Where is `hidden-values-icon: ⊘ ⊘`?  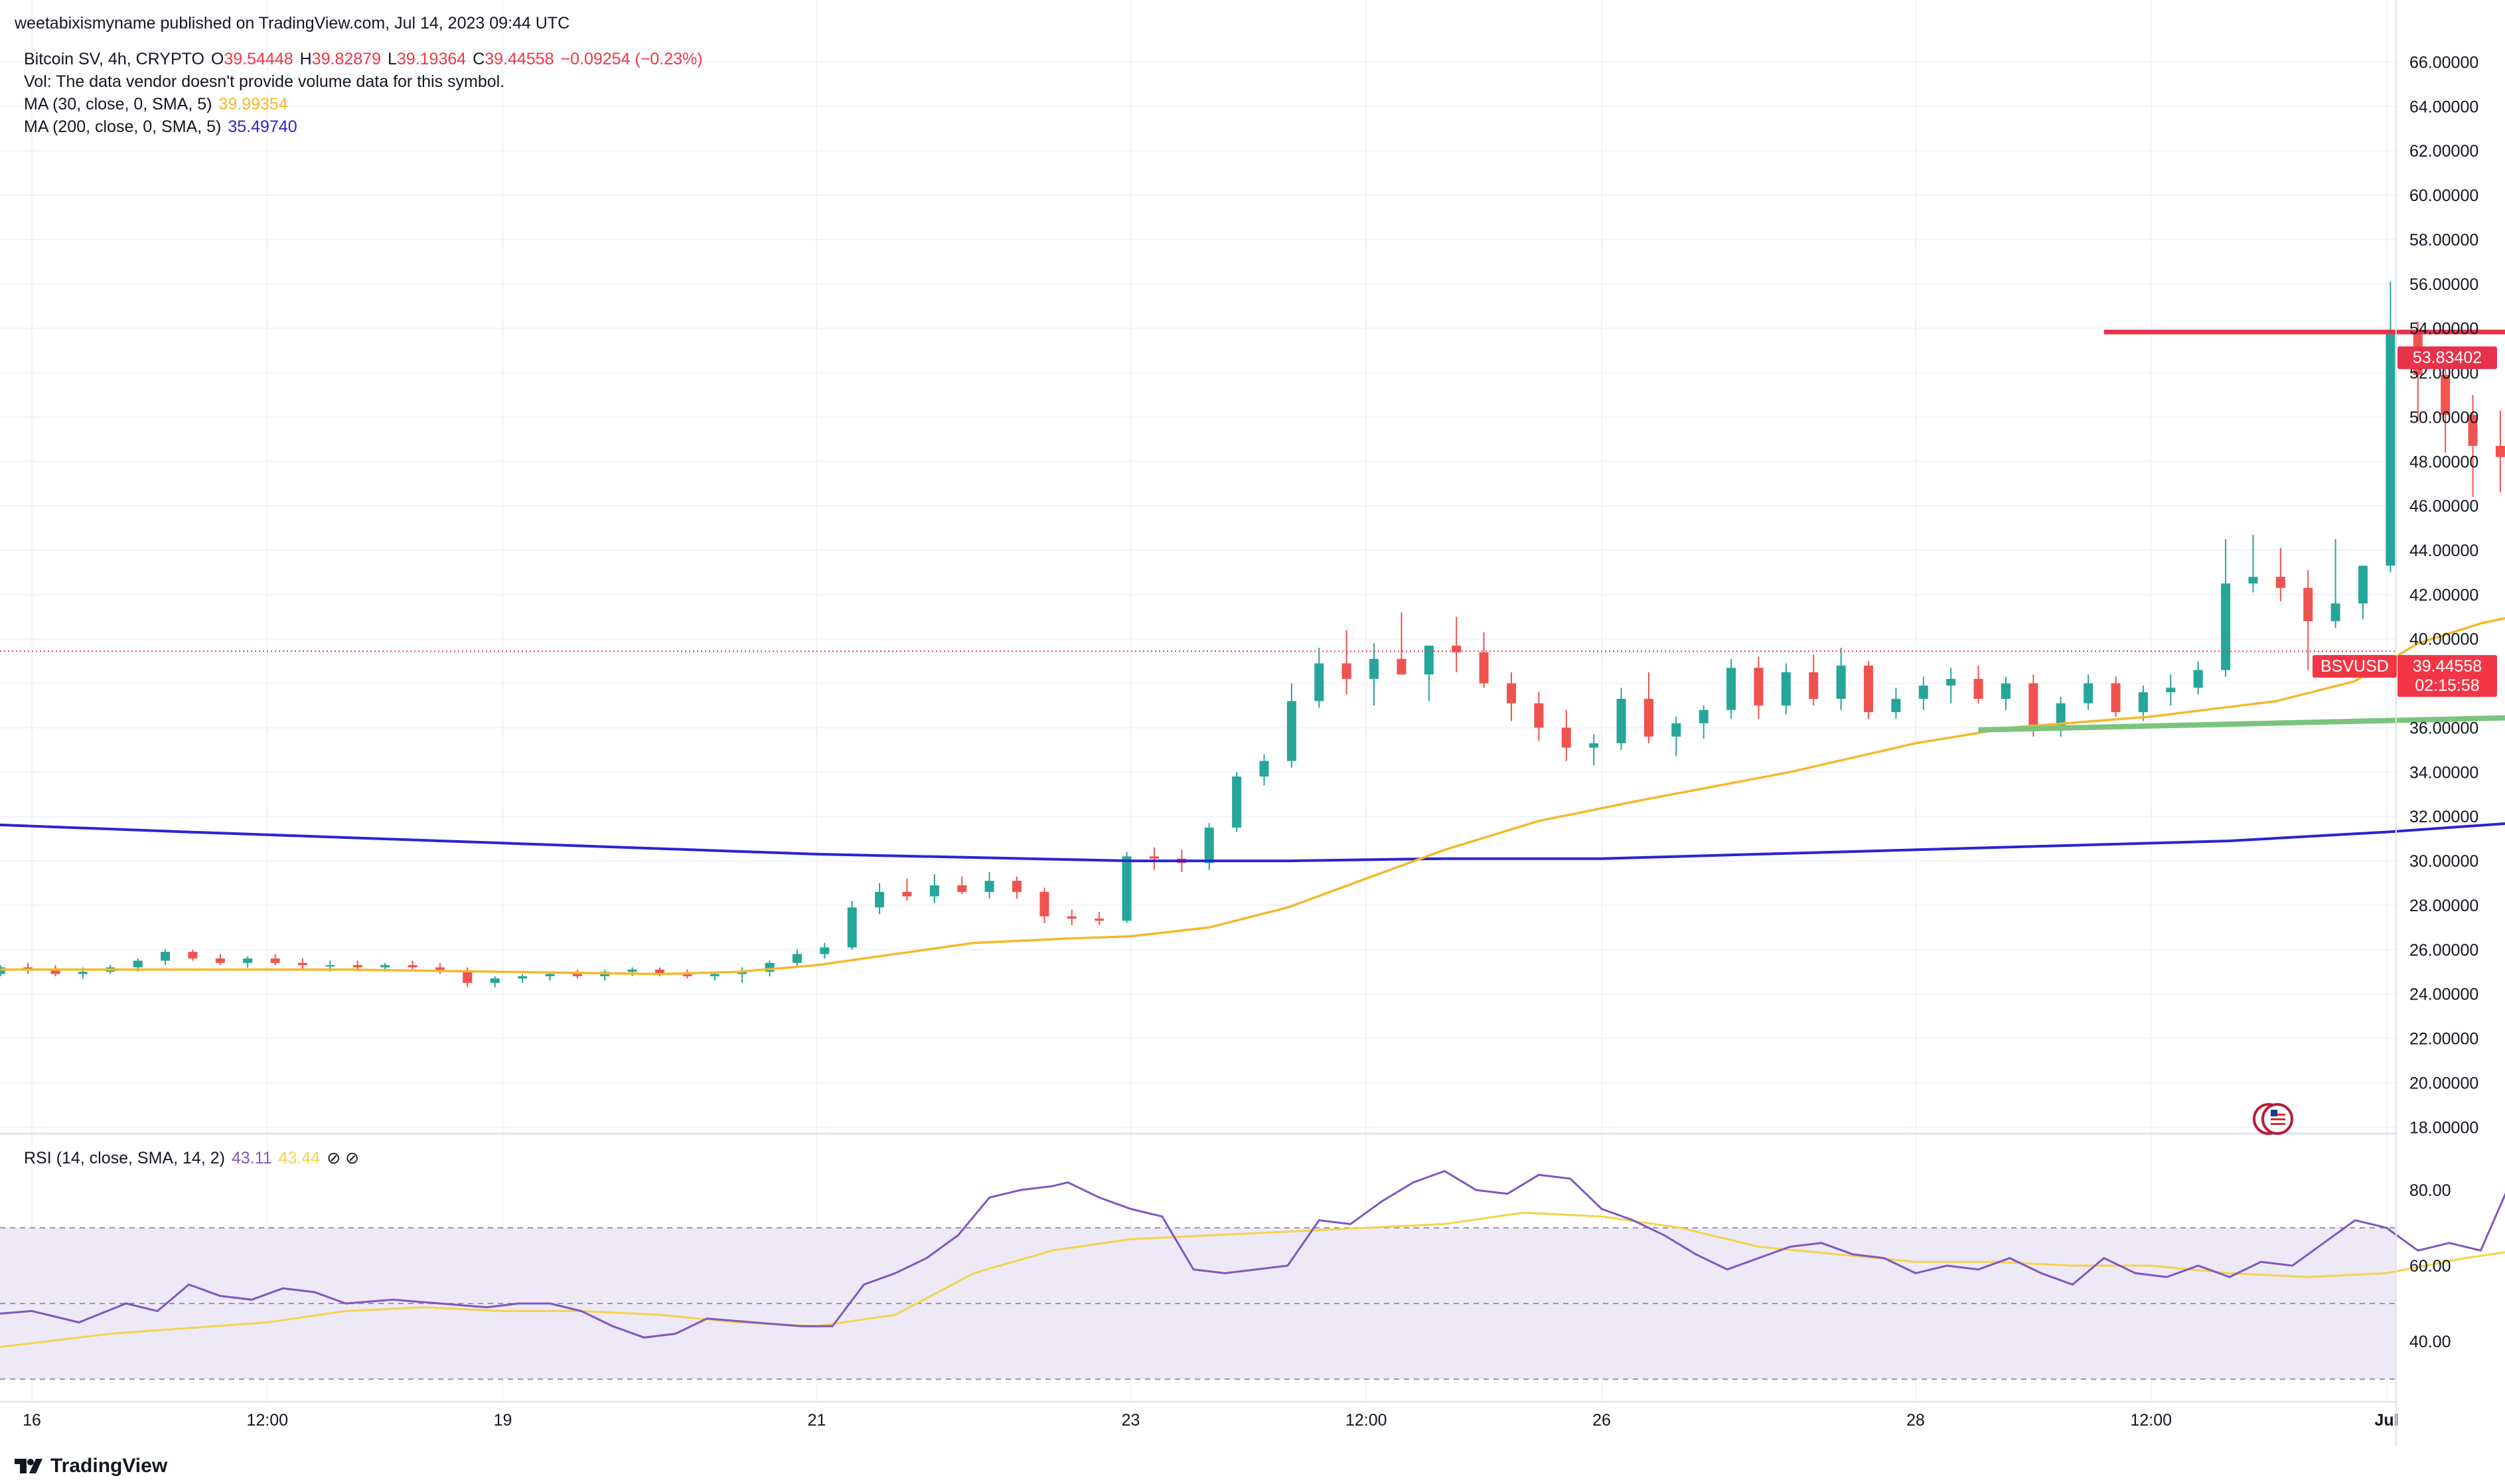
hidden-values-icon: ⊘ ⊘ is located at coordinates (343, 1158).